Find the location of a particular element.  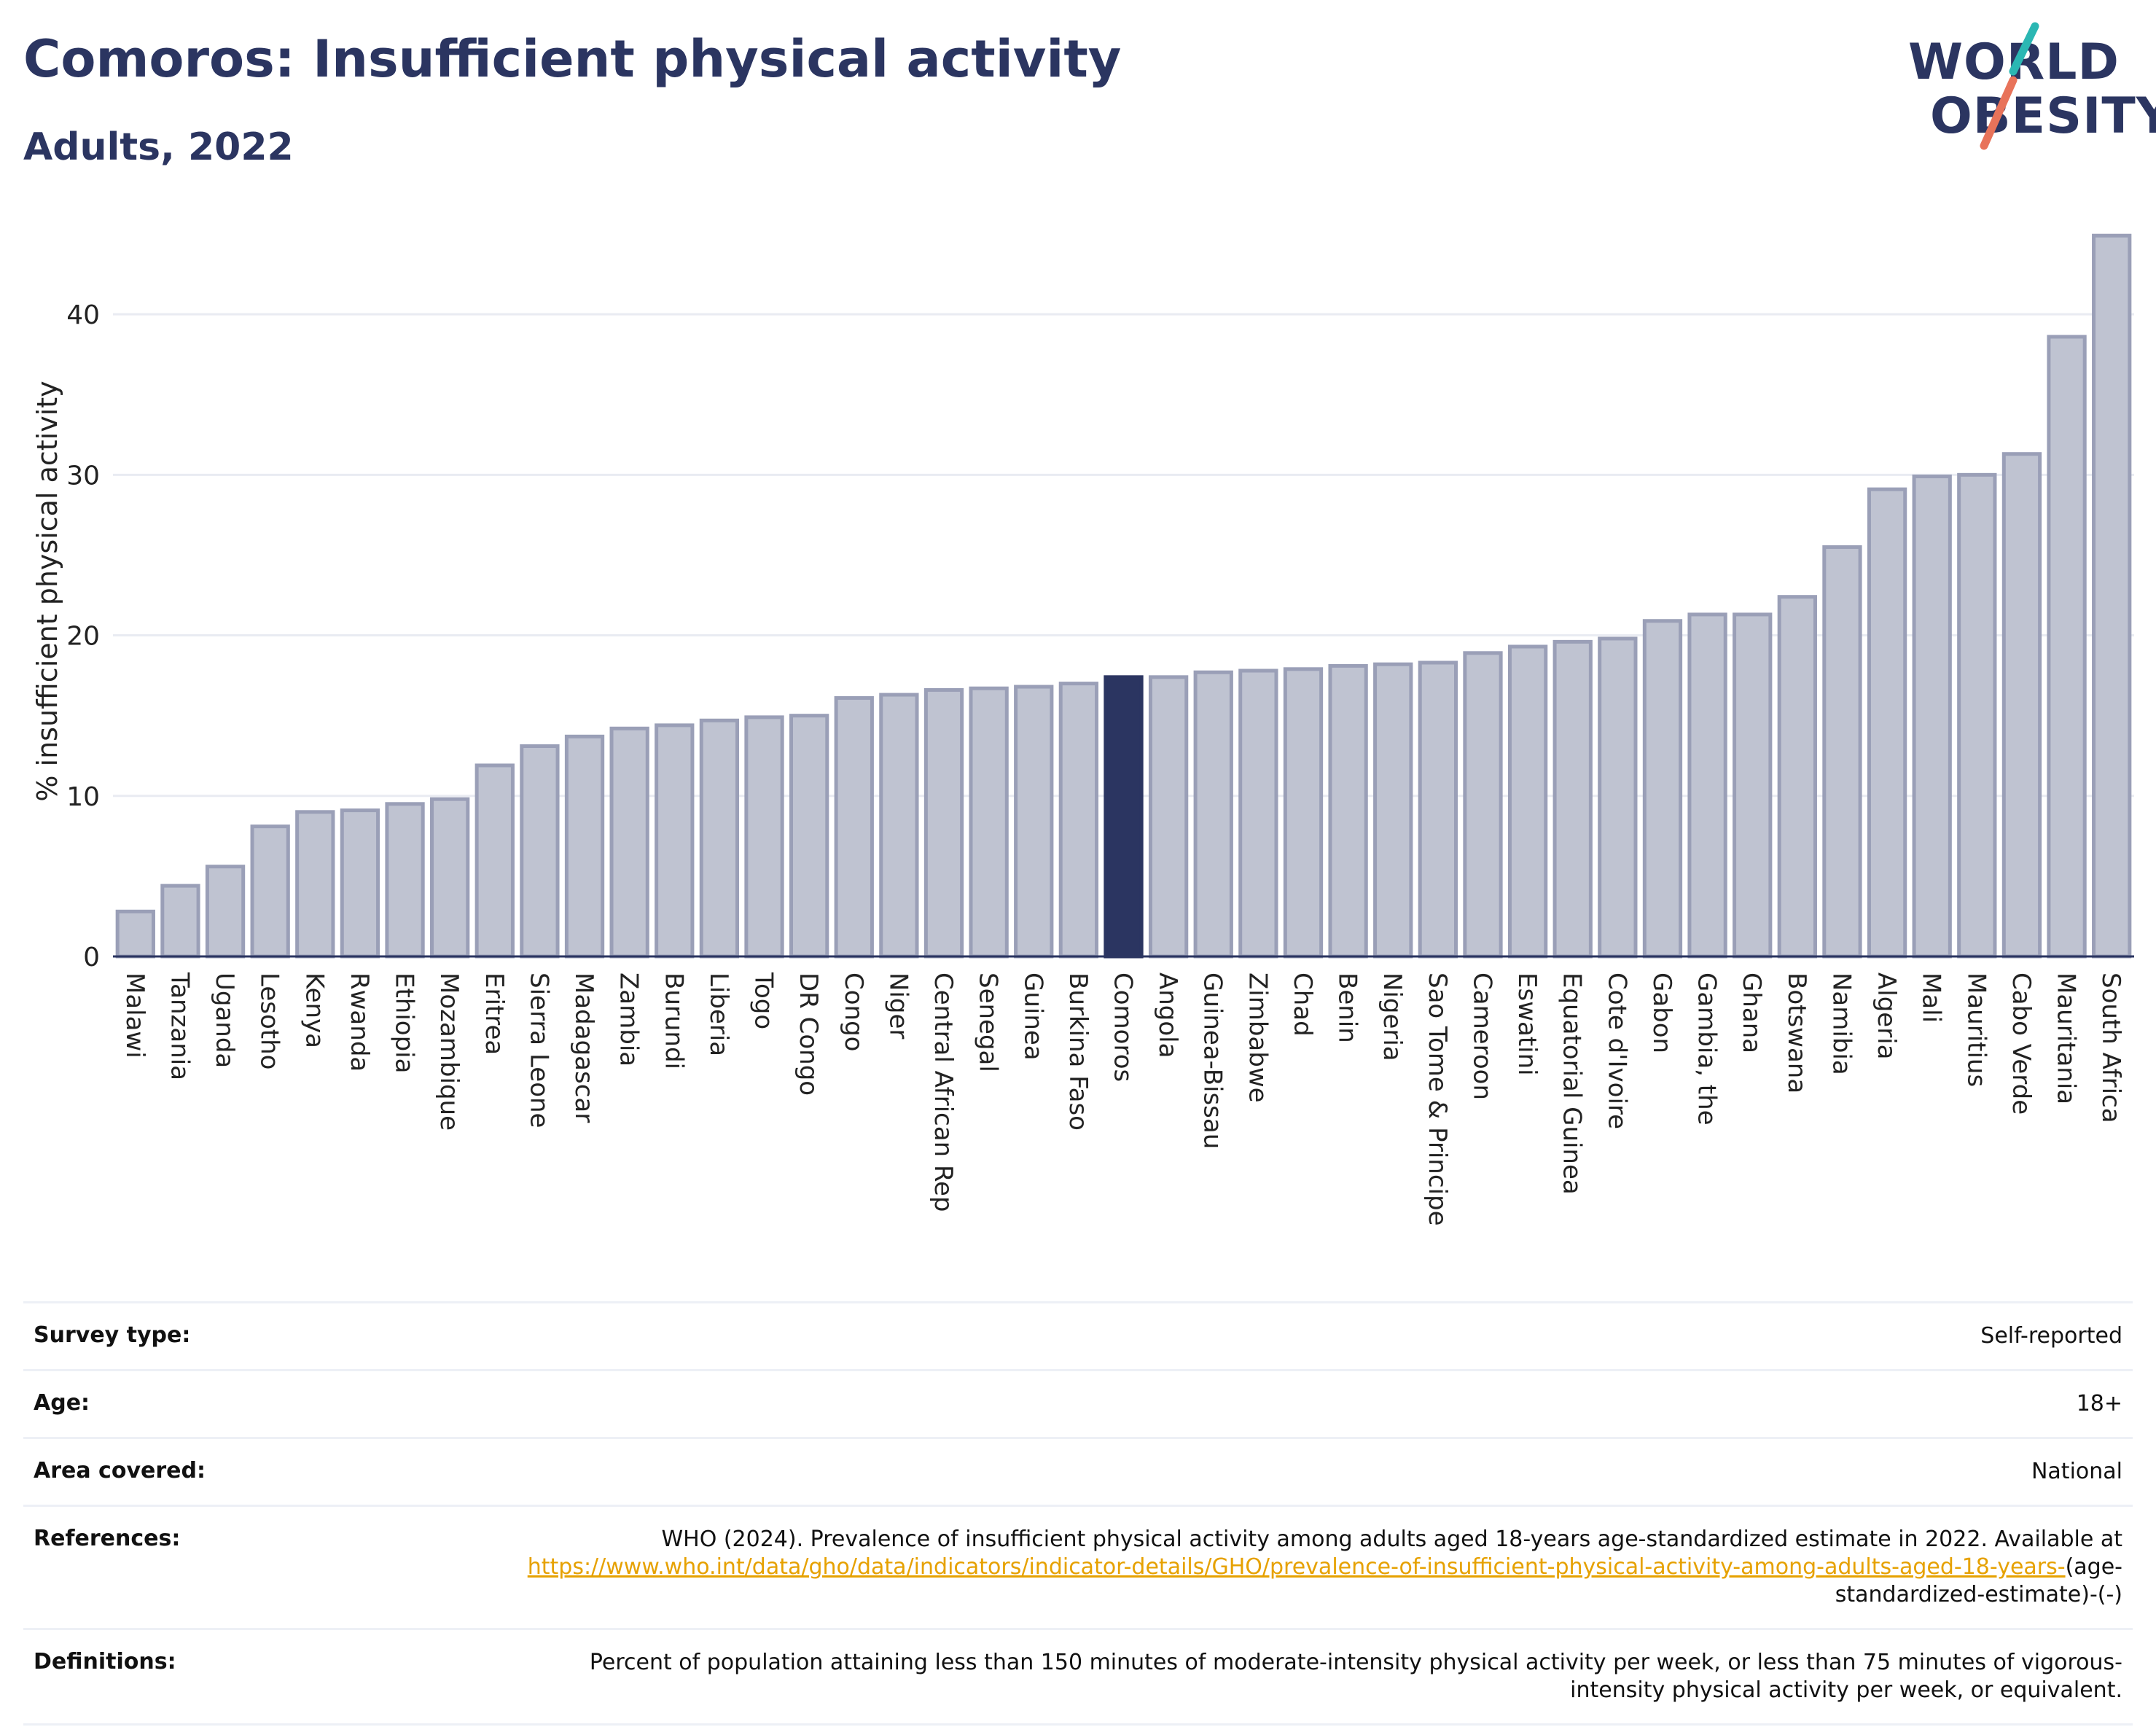

bar-madagascar is located at coordinates (585, 846).